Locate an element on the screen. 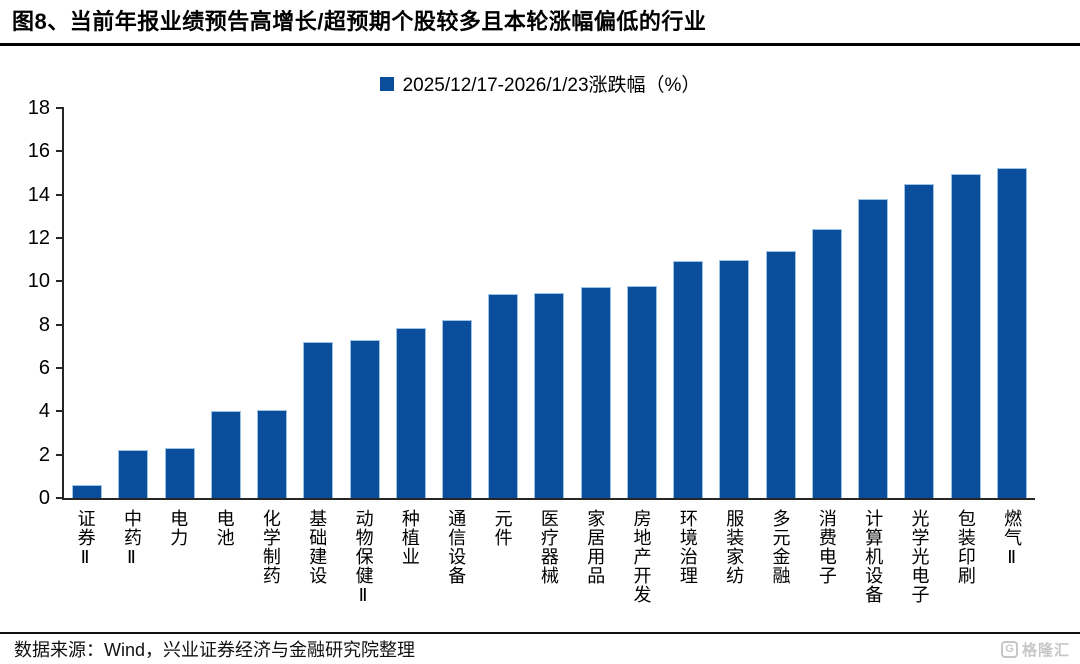  x-axis-label: 电力 is located at coordinates (178, 528).